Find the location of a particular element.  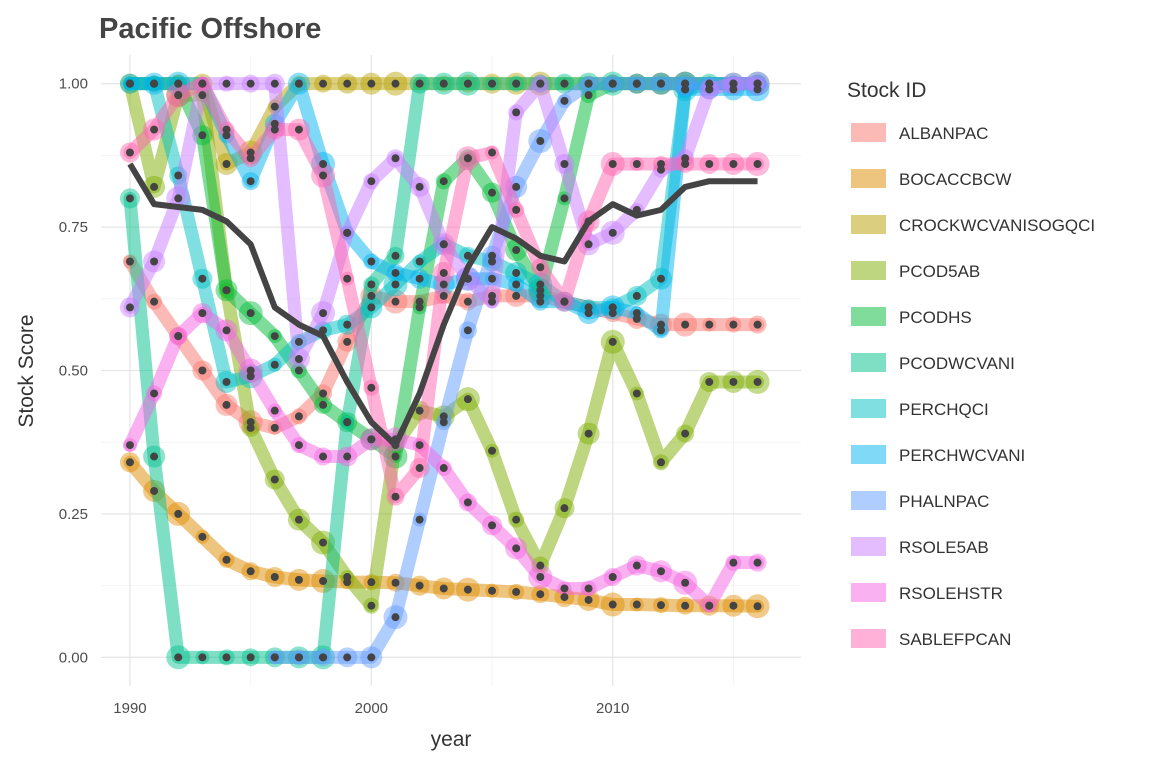

legend-item-perchwcvani: PERCHWCVANI is located at coordinates (938, 455).